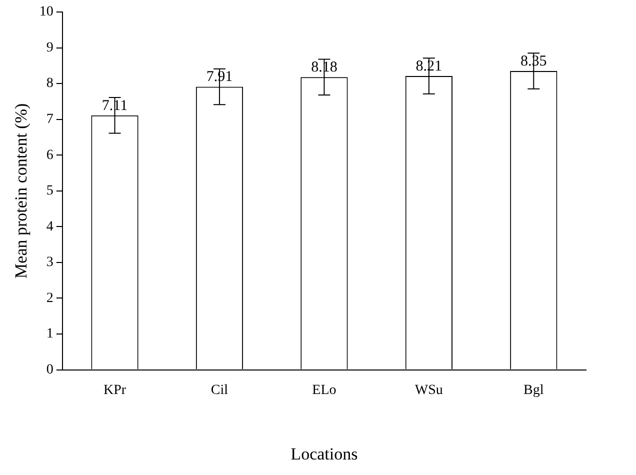 The width and height of the screenshot is (636, 475). I want to click on y-axis-title: Mean protein content (%), so click(21, 190).